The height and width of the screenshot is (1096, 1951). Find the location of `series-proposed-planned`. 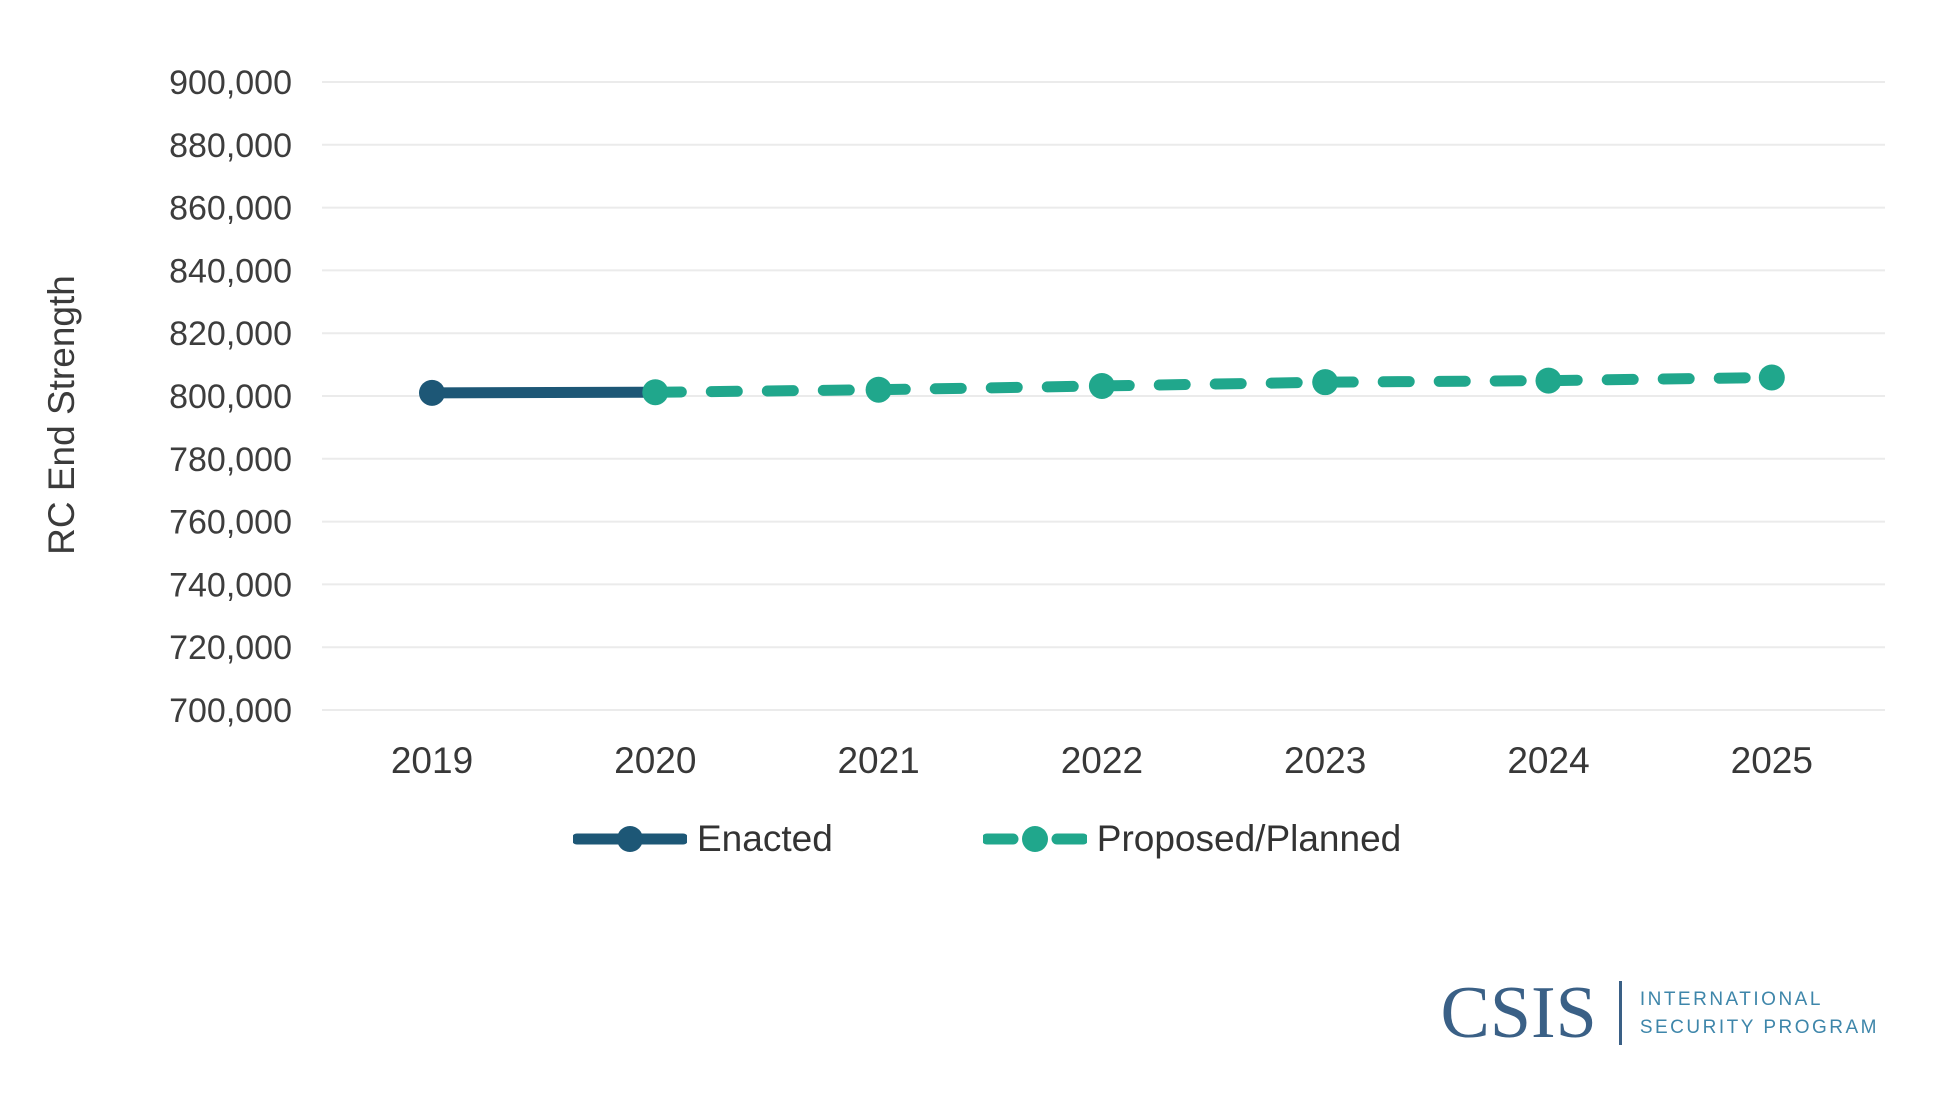

series-proposed-planned is located at coordinates (1213, 384).